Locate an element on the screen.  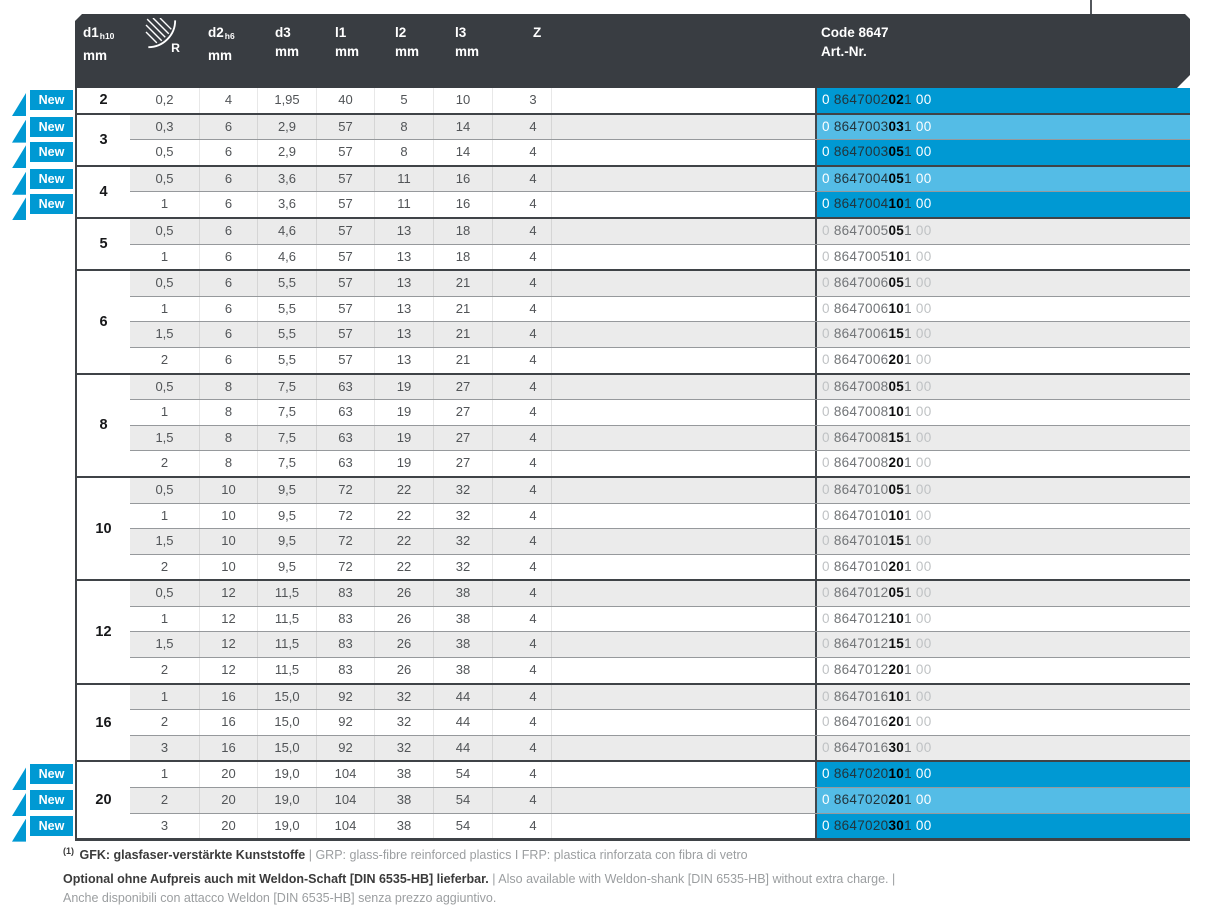
cell-l1: 63 is located at coordinates (346, 412).